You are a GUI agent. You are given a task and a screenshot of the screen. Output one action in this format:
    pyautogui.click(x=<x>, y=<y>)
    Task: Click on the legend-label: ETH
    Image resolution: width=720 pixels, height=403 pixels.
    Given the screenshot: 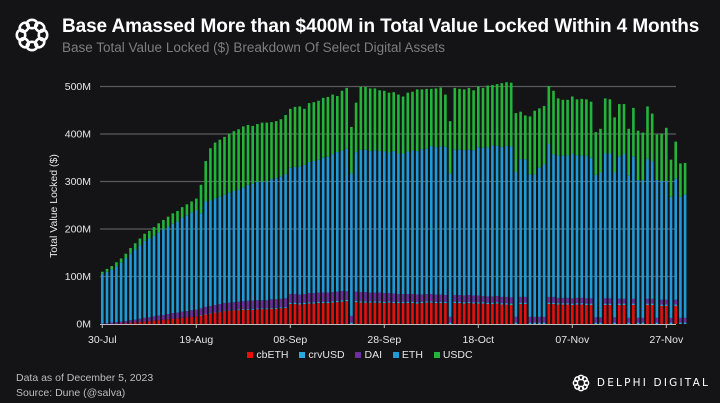 What is the action you would take?
    pyautogui.click(x=412, y=355)
    